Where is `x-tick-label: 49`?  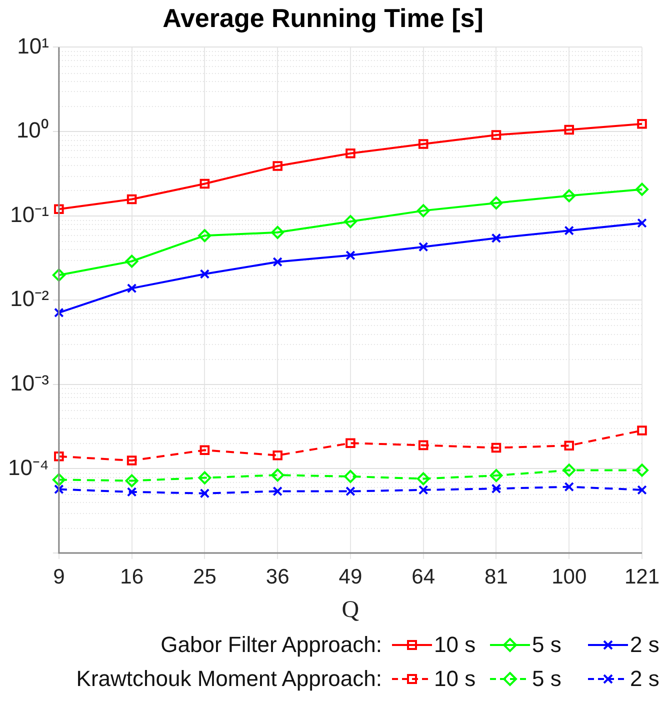
x-tick-label: 49 is located at coordinates (350, 576).